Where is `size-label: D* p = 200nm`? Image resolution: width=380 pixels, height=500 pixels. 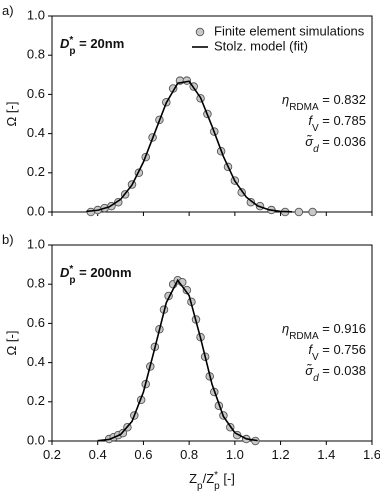
size-label: D* p = 200nm is located at coordinates (96, 275).